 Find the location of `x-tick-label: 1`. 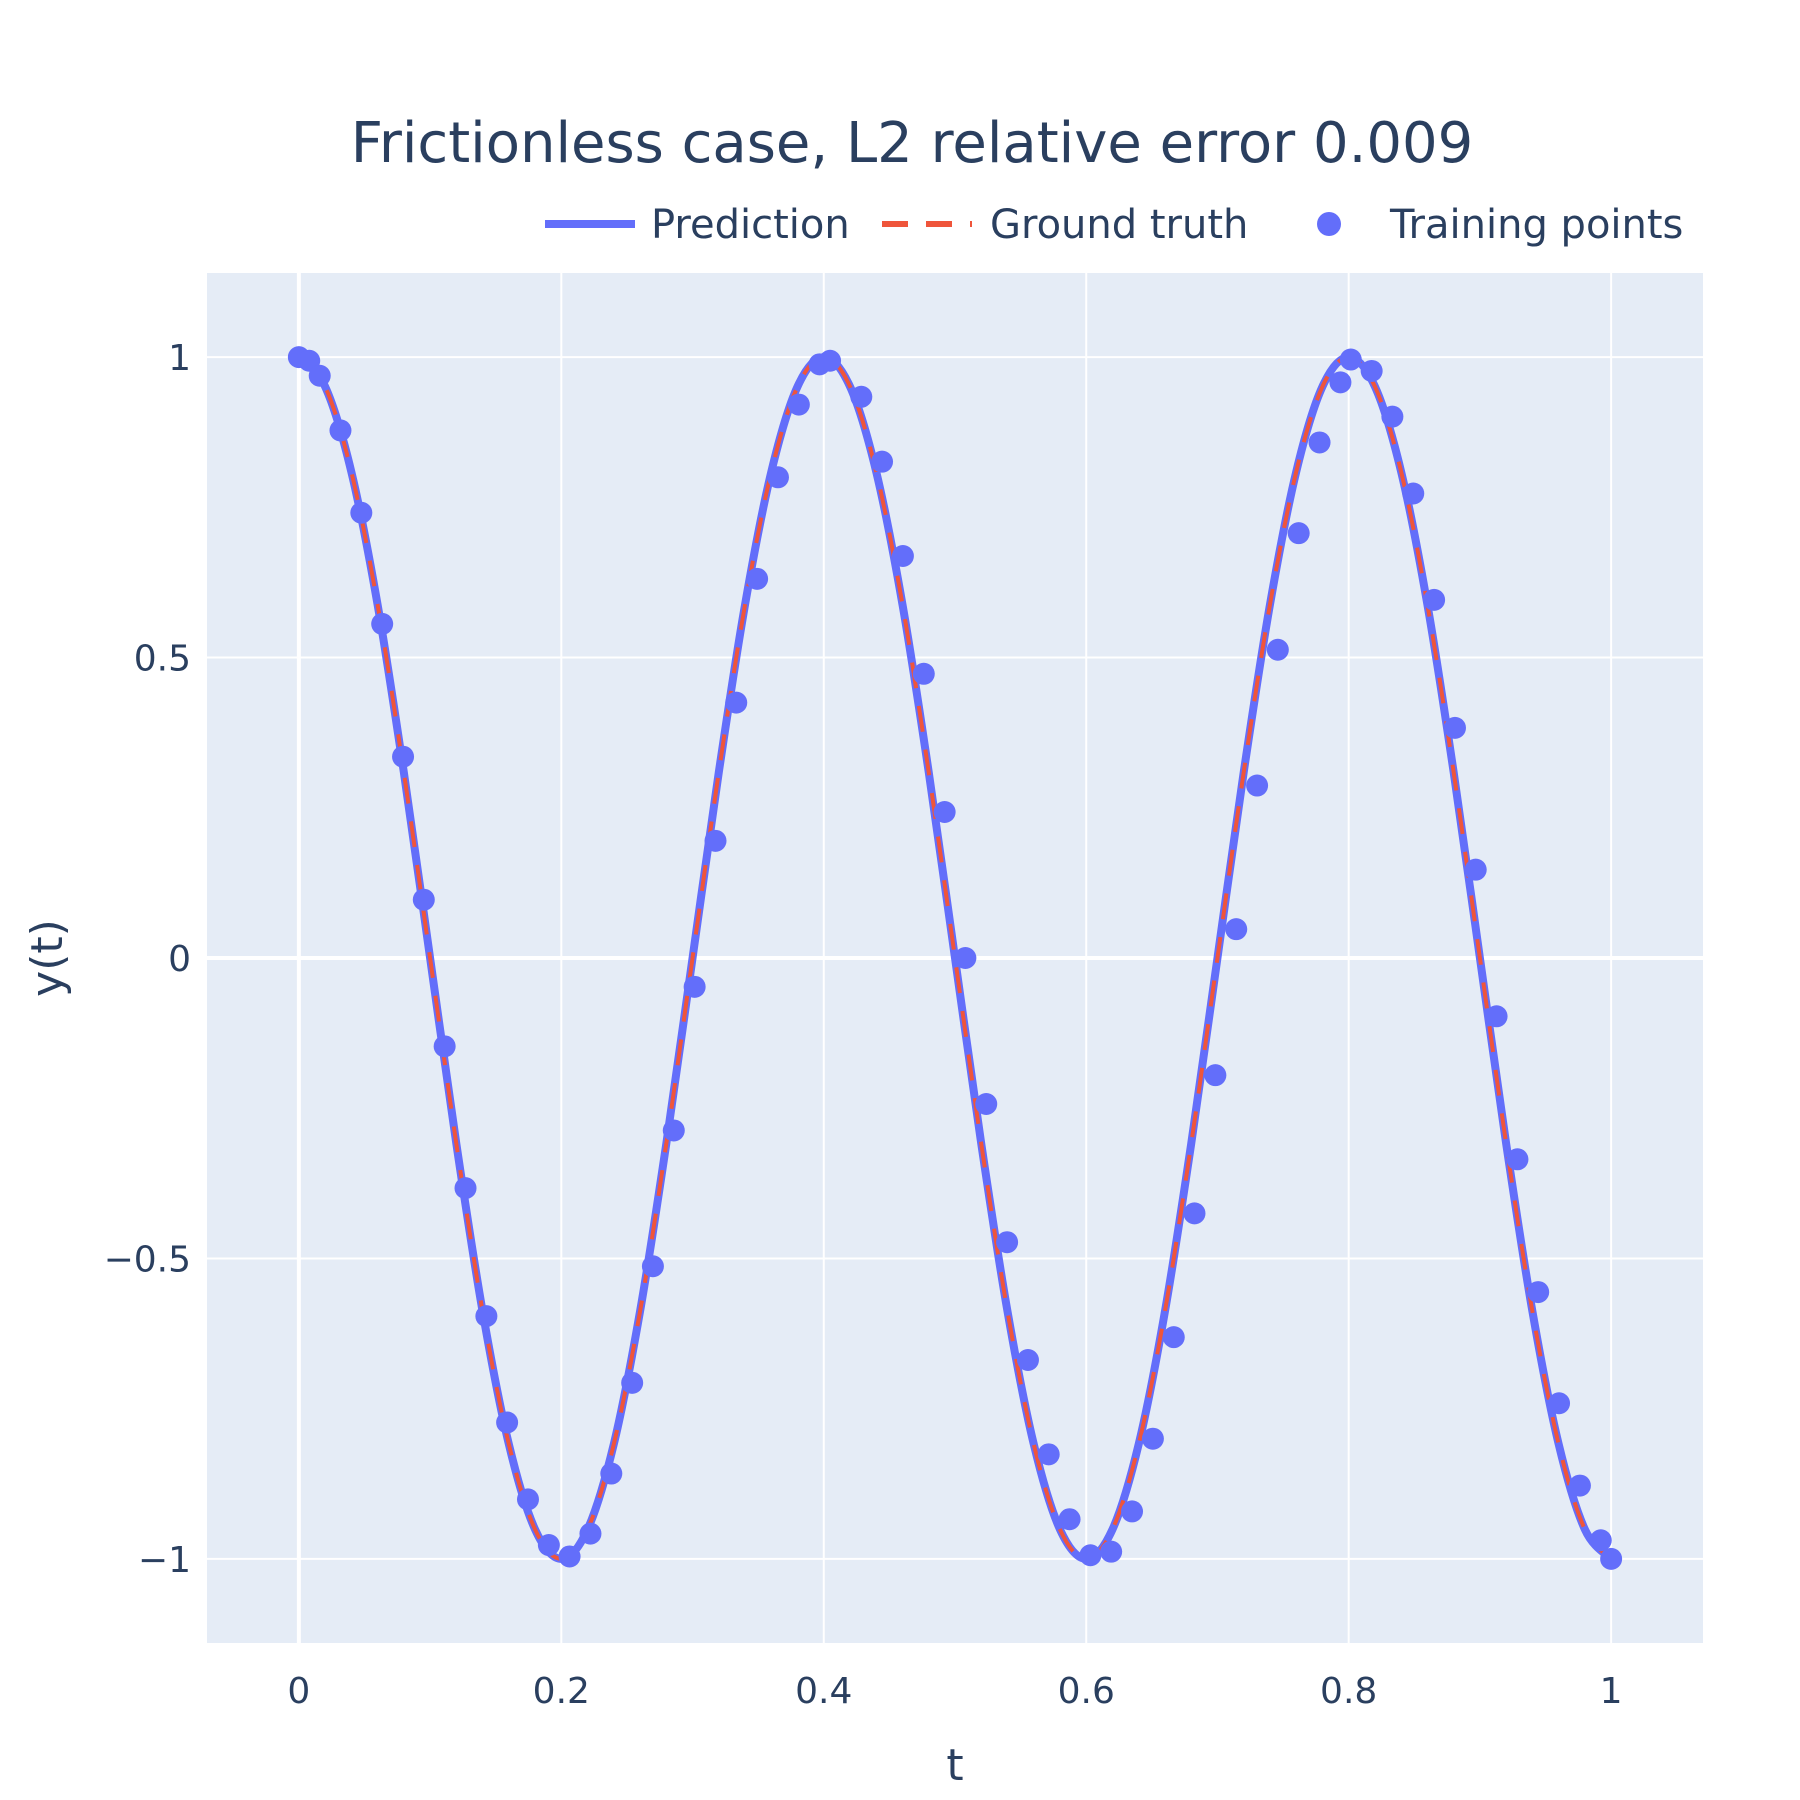

x-tick-label: 1 is located at coordinates (1611, 1691).